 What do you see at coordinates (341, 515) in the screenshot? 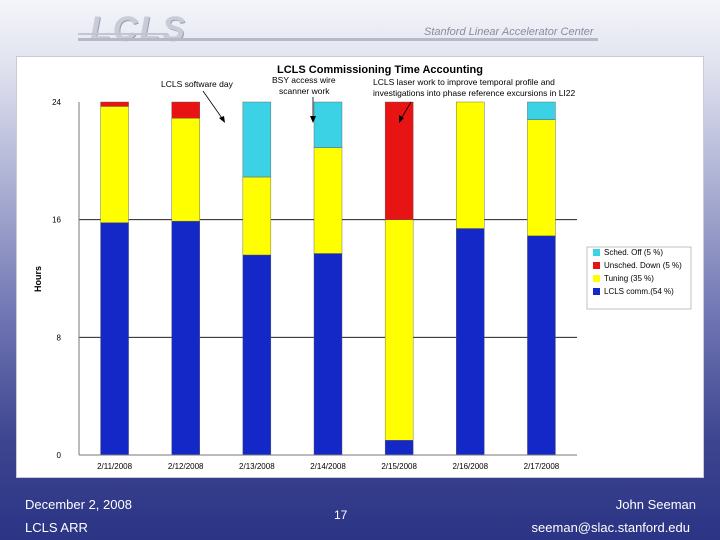
I see `page-number: 17` at bounding box center [341, 515].